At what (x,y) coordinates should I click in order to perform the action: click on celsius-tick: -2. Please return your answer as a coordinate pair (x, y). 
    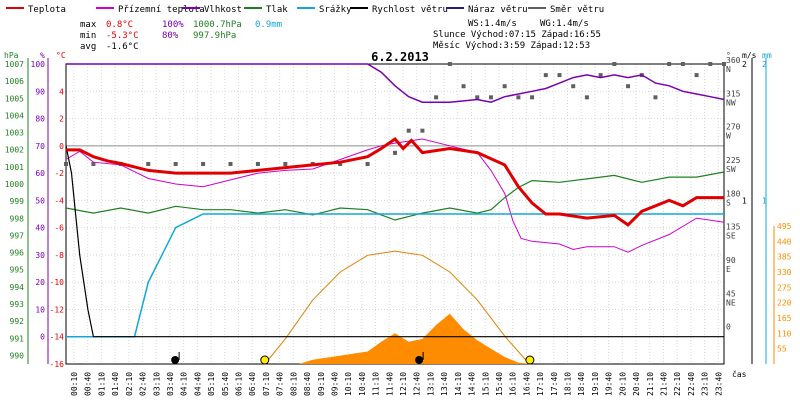
    Looking at the image, I should click on (59, 173).